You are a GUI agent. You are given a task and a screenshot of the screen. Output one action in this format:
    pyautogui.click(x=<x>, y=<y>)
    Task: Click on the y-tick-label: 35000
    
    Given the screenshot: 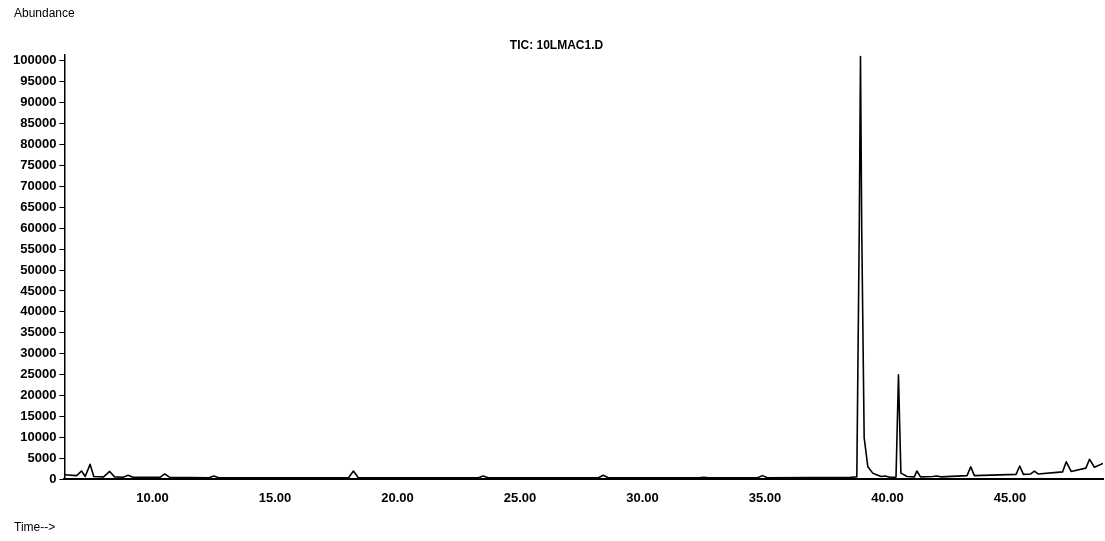 What is the action you would take?
    pyautogui.click(x=38, y=332)
    